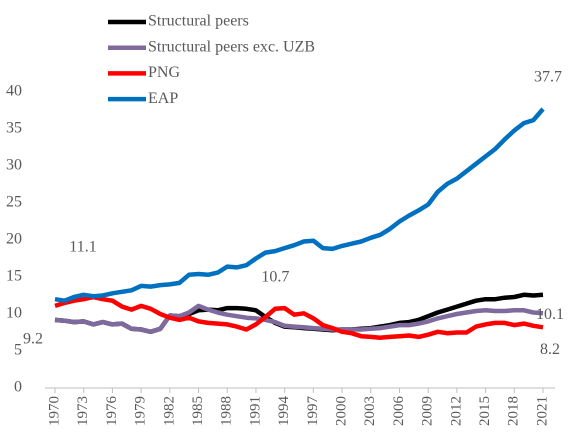 Image resolution: width=570 pixels, height=440 pixels. I want to click on x-tick-label: 2000, so click(341, 411).